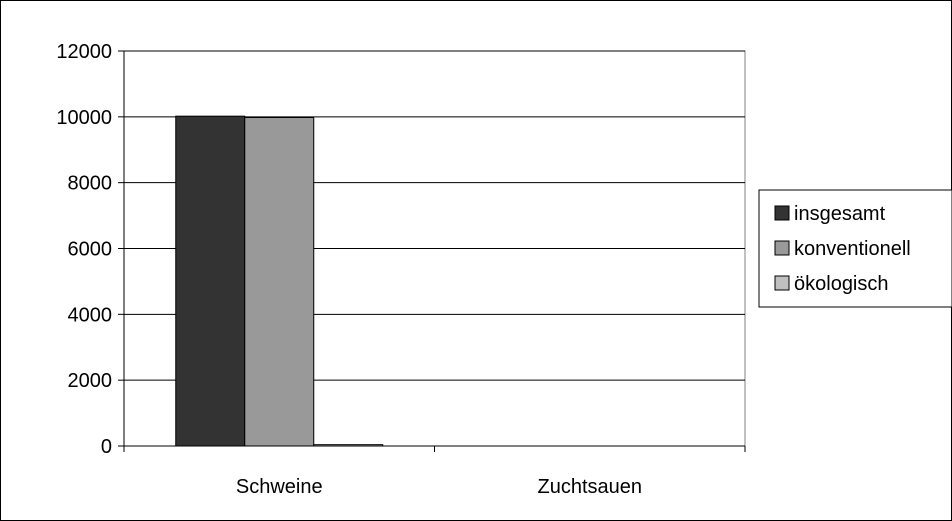  What do you see at coordinates (852, 249) in the screenshot?
I see `legend-label-konventionell: konventionell` at bounding box center [852, 249].